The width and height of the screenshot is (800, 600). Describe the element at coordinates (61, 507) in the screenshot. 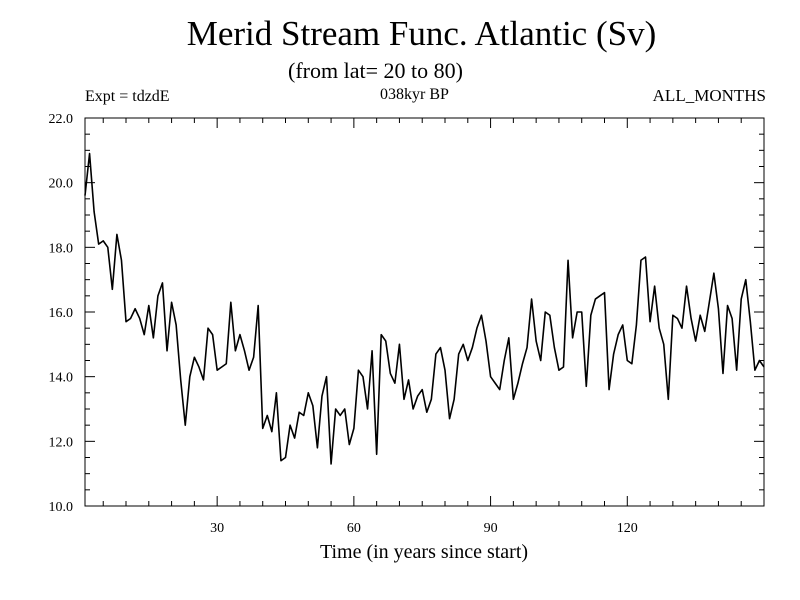

I see `y-tick-label: 10.0` at that location.